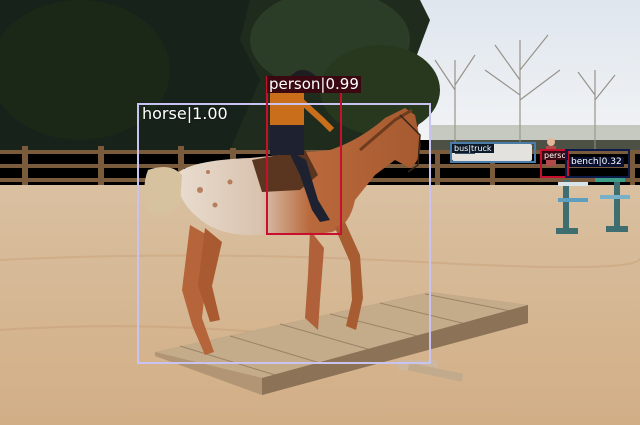  Describe the element at coordinates (554, 163) in the screenshot. I see `detection-box-person-distant: perso` at that location.